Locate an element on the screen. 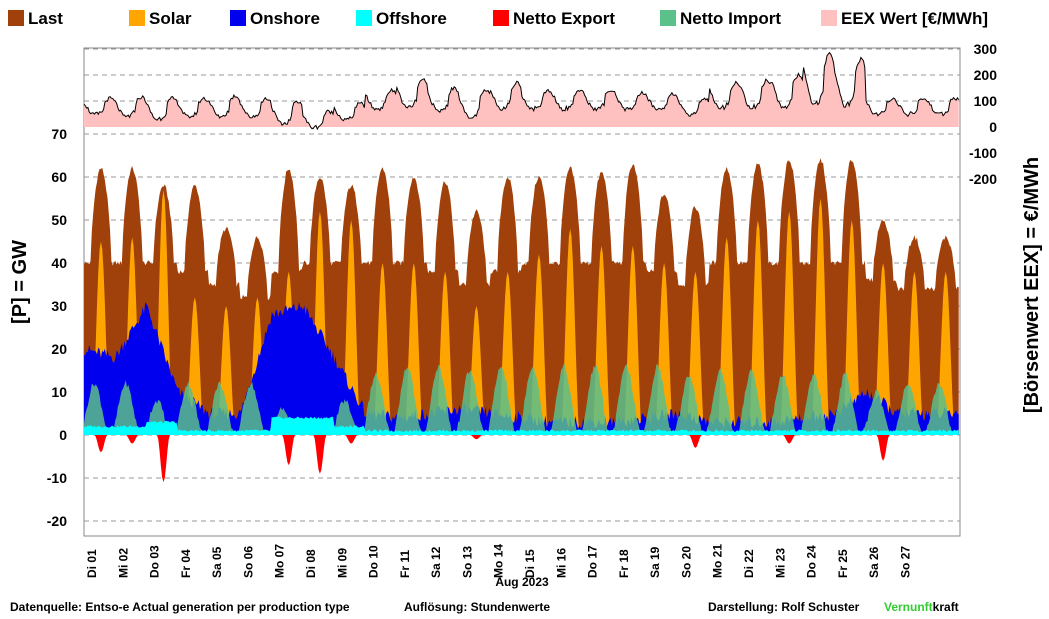 Image resolution: width=1049 pixels, height=619 pixels. x-tick-label: So 20 is located at coordinates (686, 562).